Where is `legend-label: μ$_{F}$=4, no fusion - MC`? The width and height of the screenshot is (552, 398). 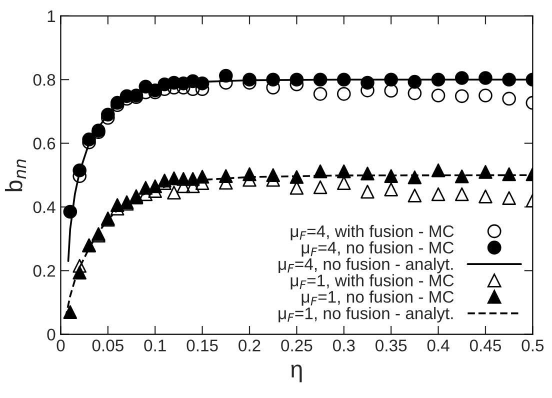 legend-label: μ$_{F}$=4, no fusion - MC is located at coordinates (378, 249).